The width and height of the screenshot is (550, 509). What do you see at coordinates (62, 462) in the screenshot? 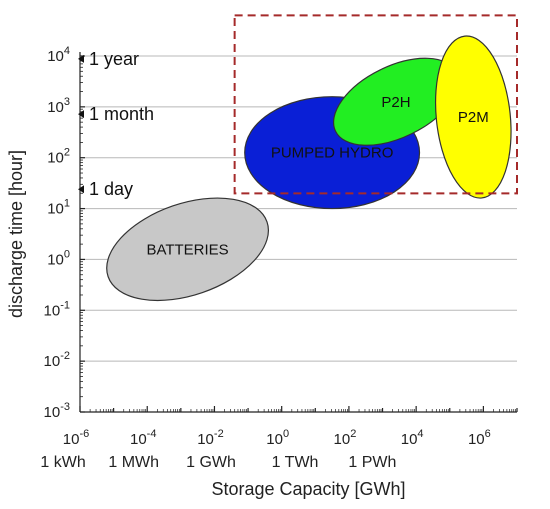
I see `x-unit-label: 1 kWh` at bounding box center [62, 462].